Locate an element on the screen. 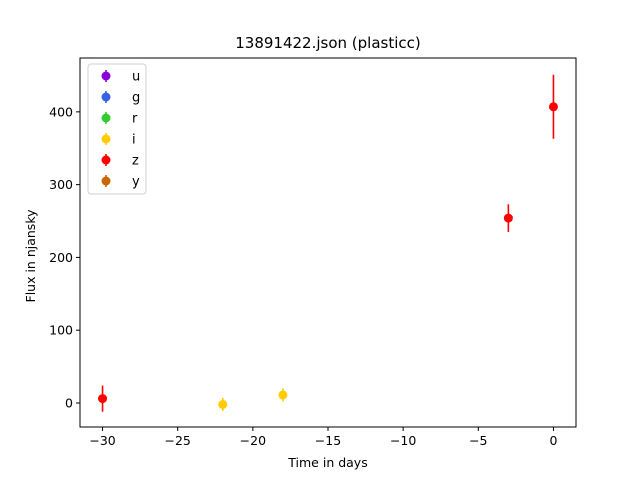 Image resolution: width=640 pixels, height=480 pixels. y-tick-label: 400 is located at coordinates (61, 111).